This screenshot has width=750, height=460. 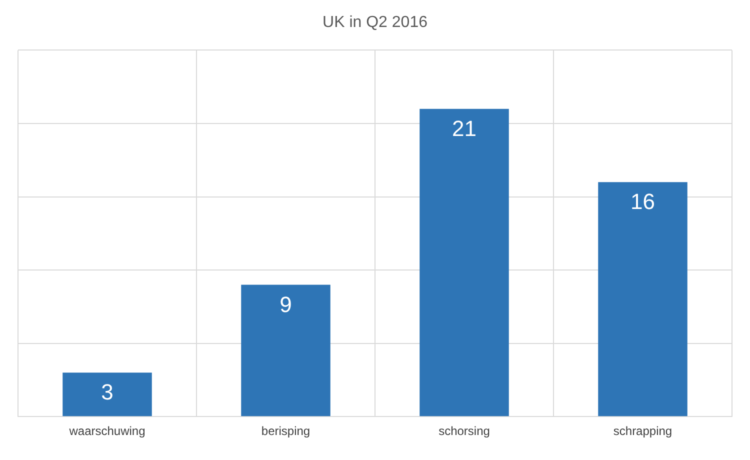 What do you see at coordinates (285, 431) in the screenshot?
I see `x-tick-label: berisping` at bounding box center [285, 431].